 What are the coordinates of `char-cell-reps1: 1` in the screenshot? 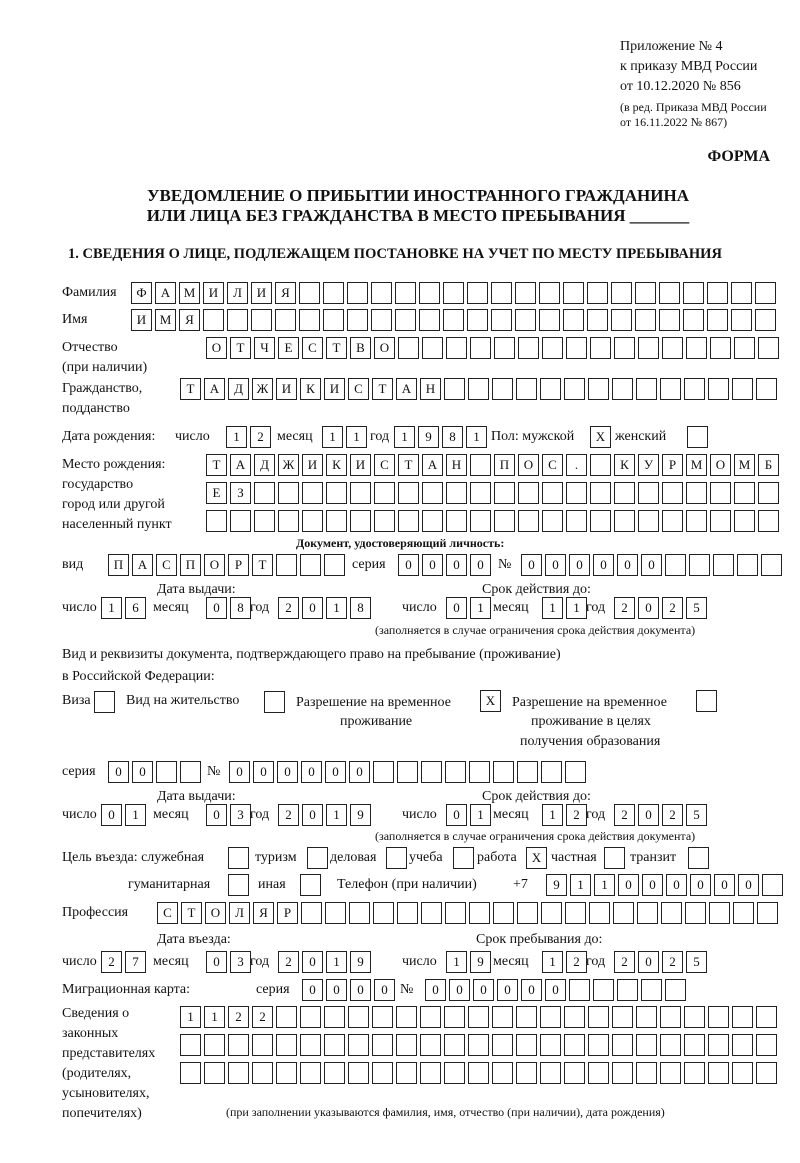 It's located at (214, 1017).